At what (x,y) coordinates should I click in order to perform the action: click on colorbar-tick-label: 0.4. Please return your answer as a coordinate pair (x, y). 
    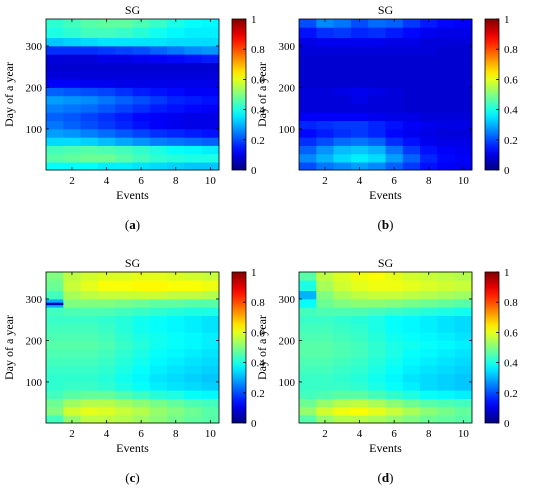
    Looking at the image, I should click on (511, 111).